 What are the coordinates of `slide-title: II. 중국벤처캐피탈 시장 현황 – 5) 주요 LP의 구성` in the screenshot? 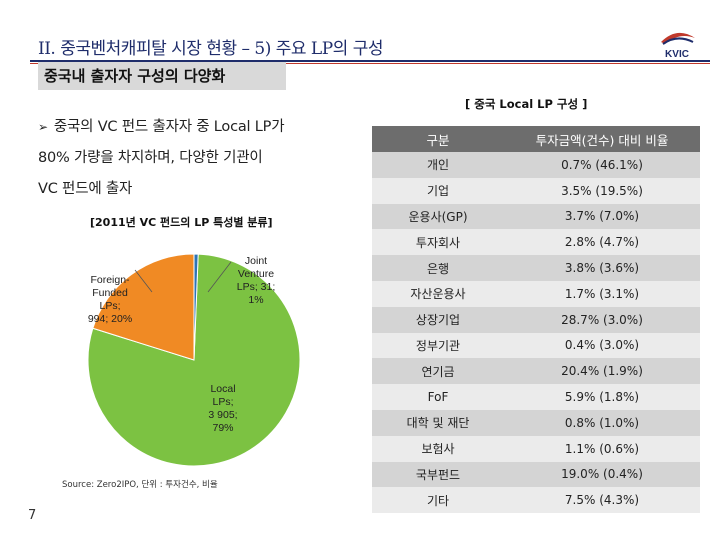 It's located at (210, 49).